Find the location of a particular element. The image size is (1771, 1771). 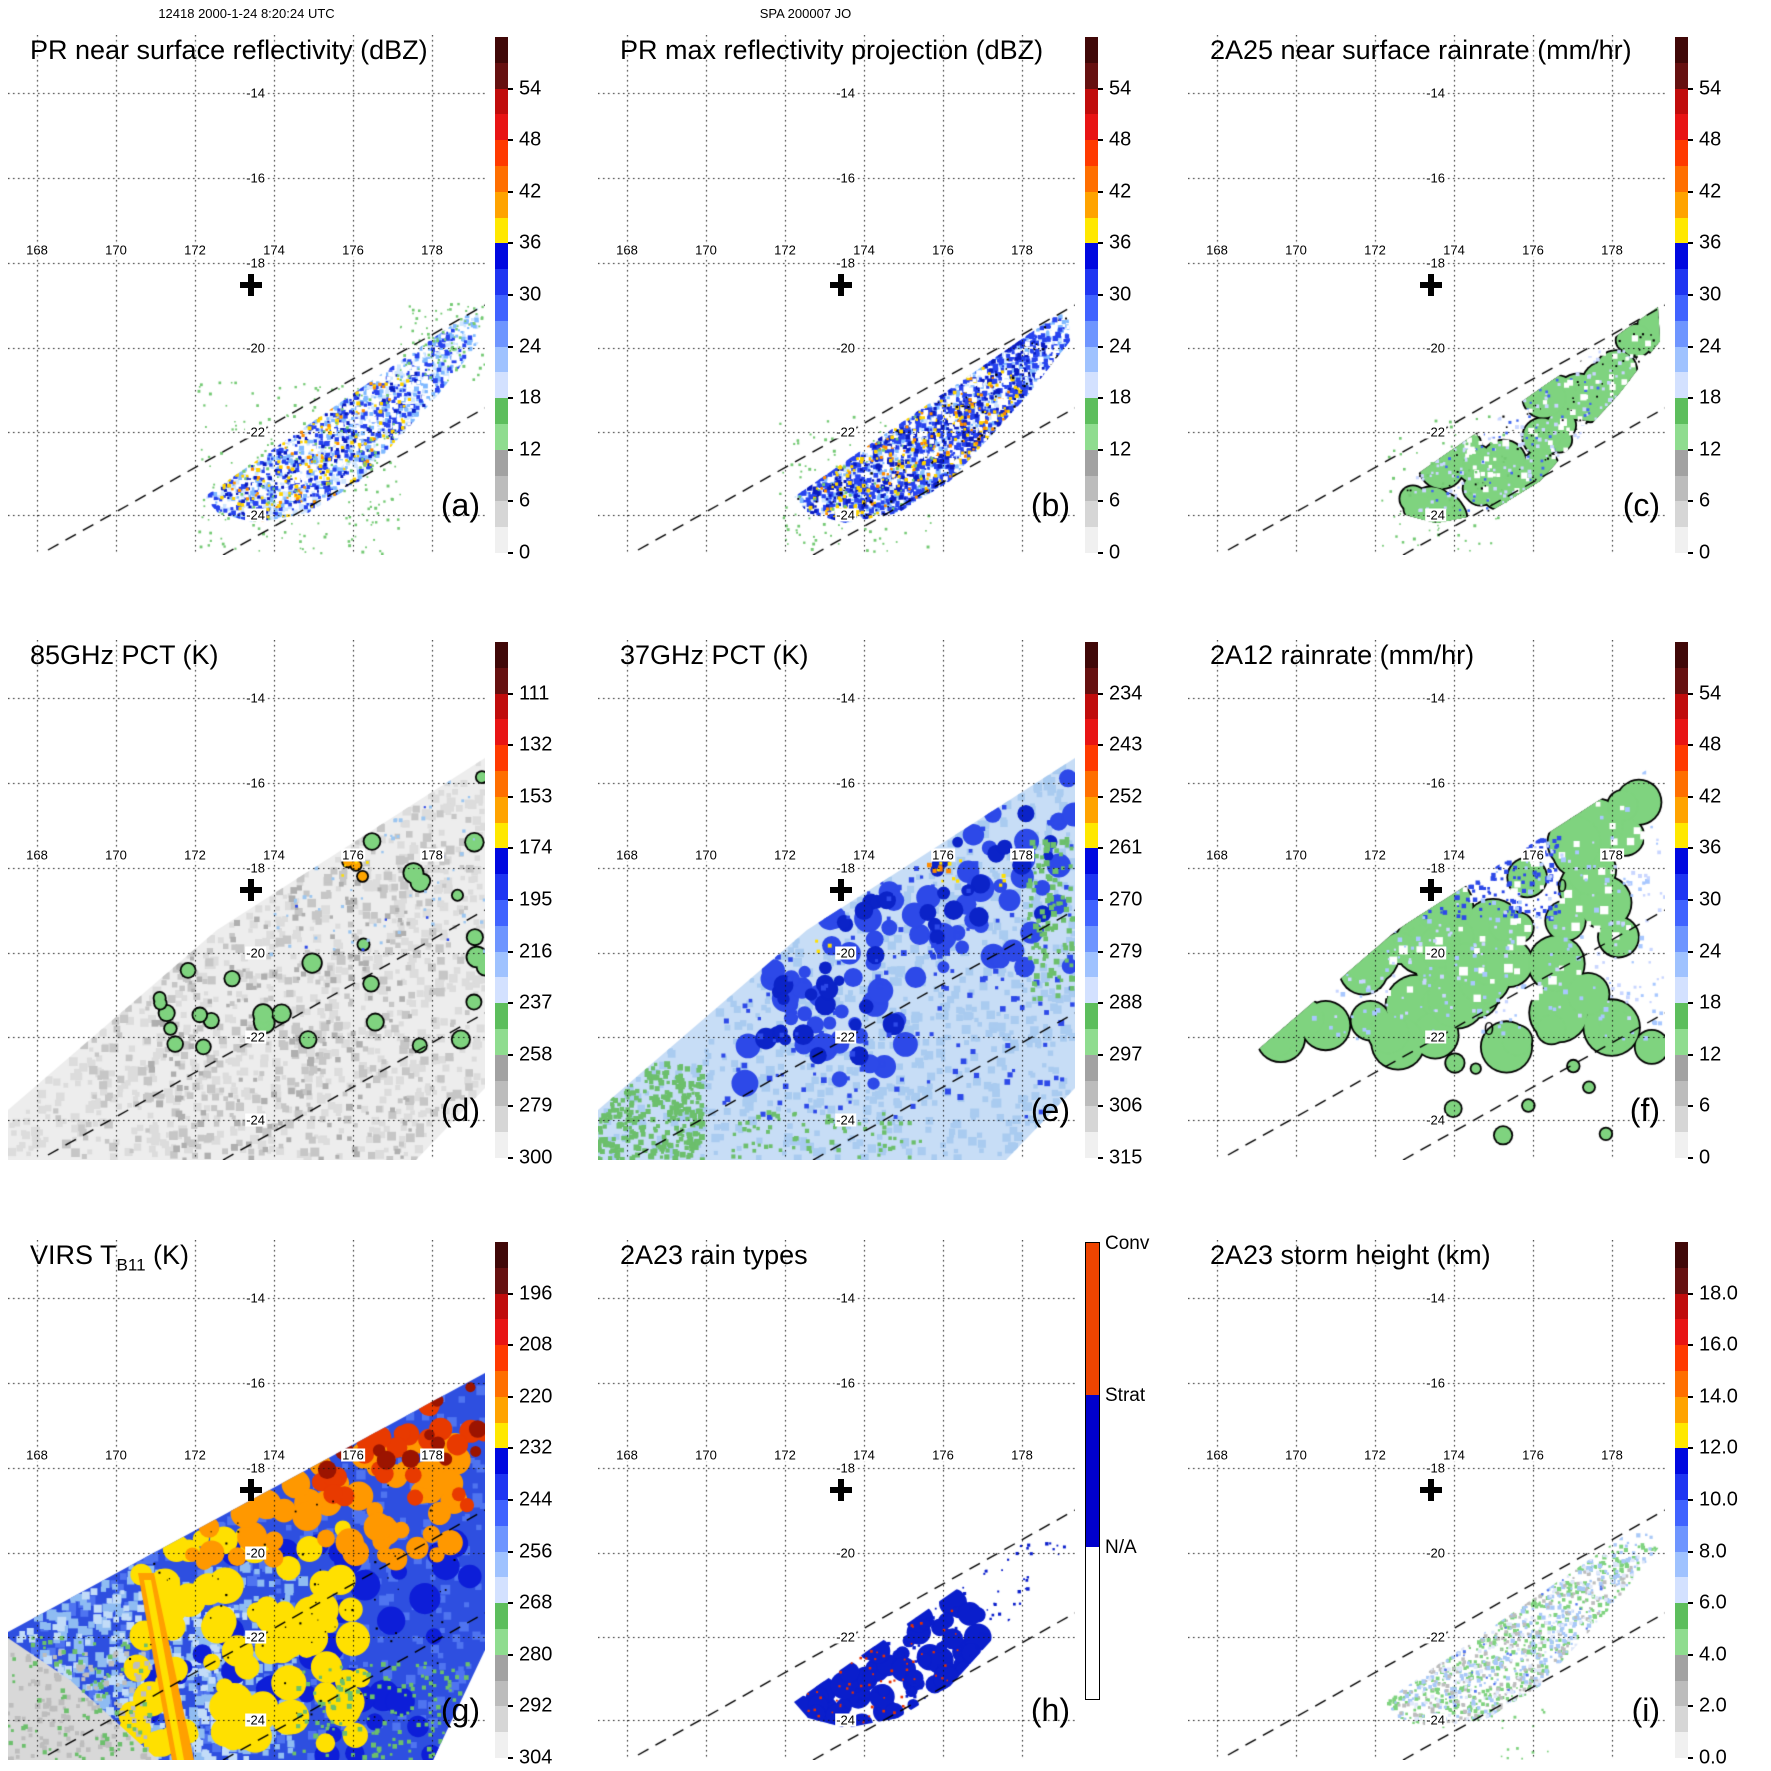

colorbar-tick-label: 315 is located at coordinates (1126, 1157).